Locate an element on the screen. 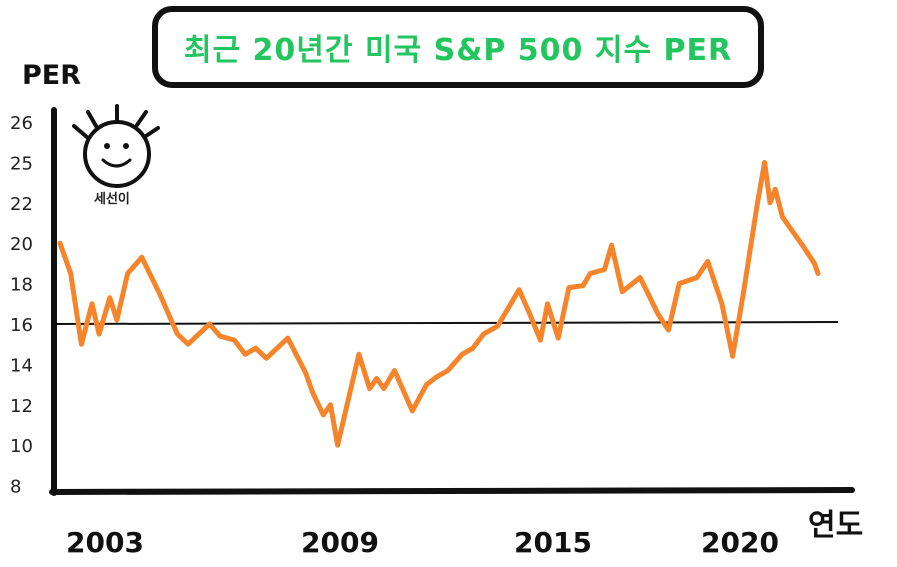 This screenshot has width=897, height=567. x-tick-label: 2009 is located at coordinates (340, 542).